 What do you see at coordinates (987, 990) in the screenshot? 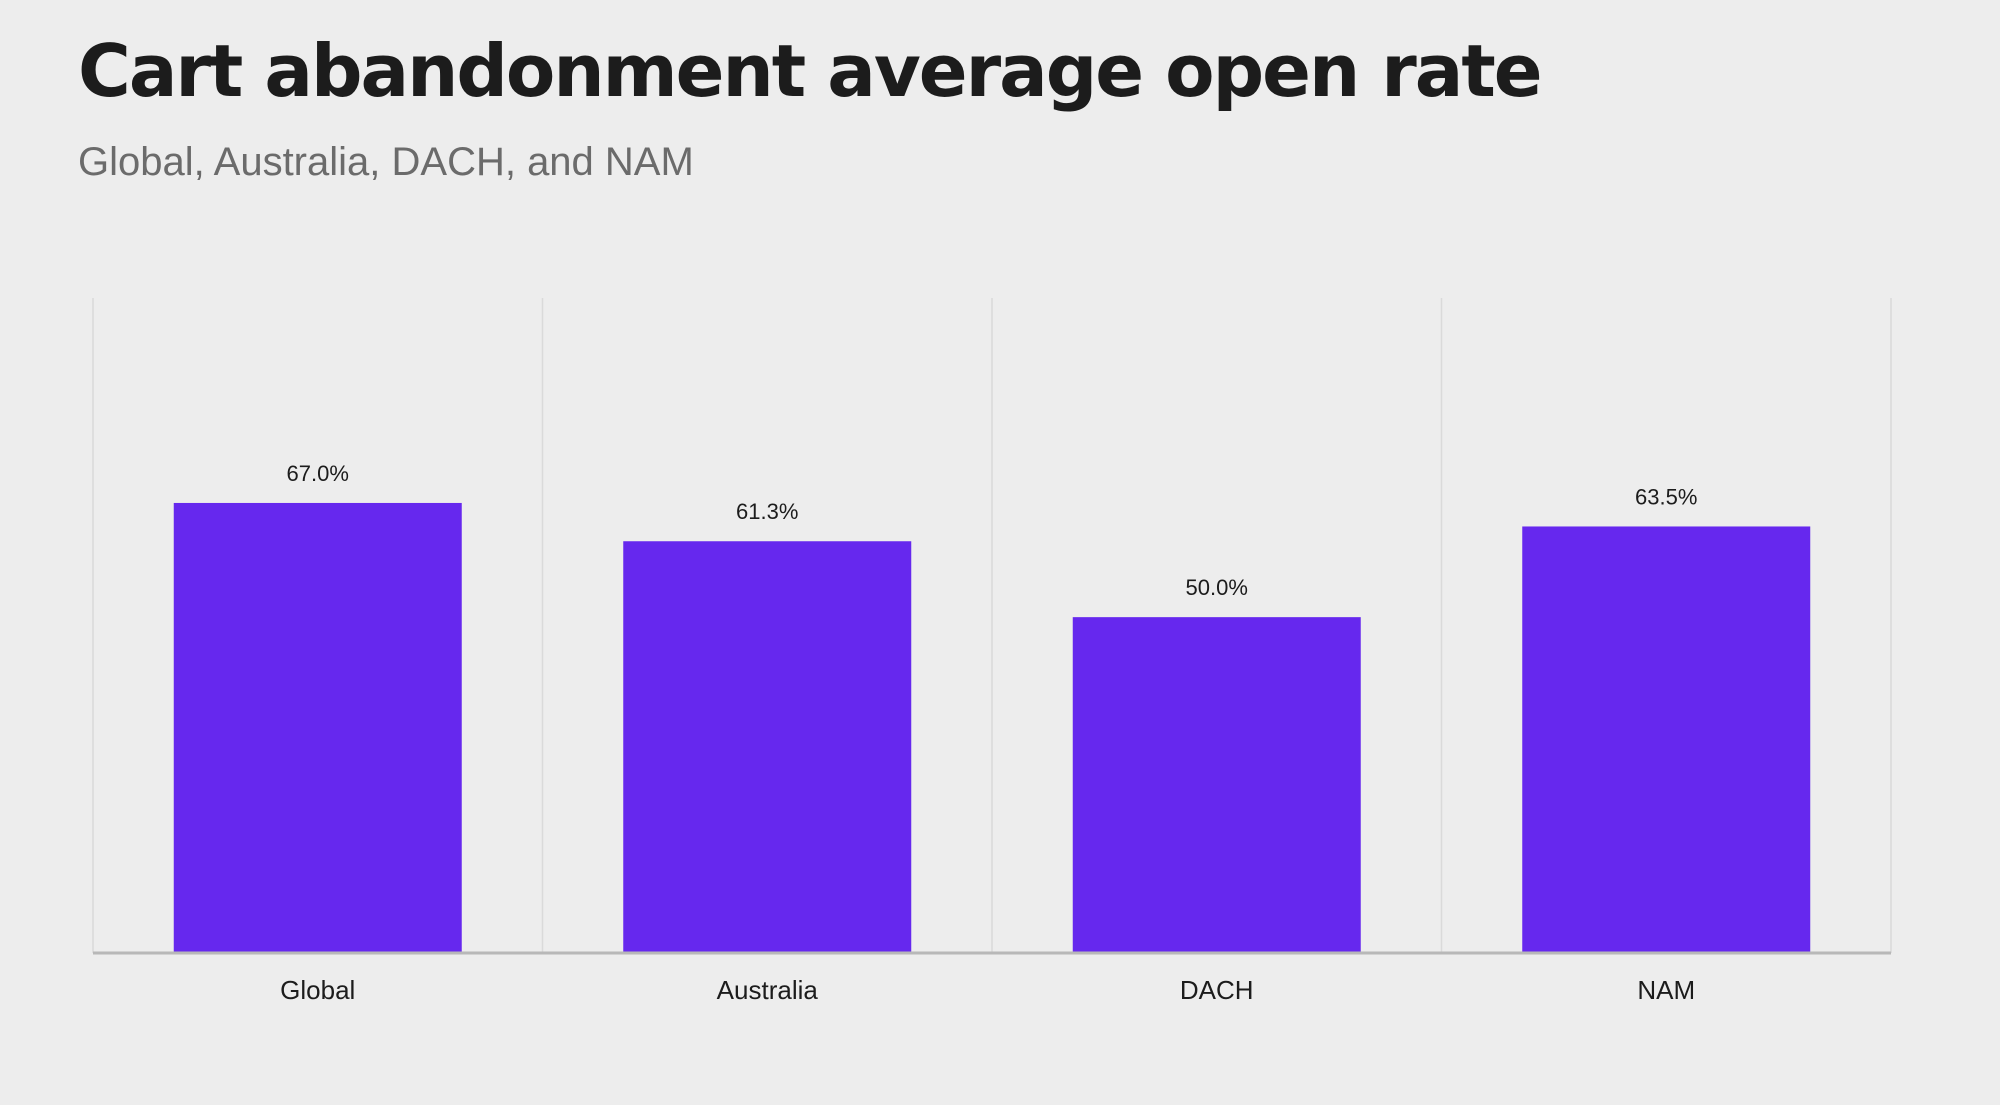
I see `category-labels: Global Australia DACH NAM` at bounding box center [987, 990].